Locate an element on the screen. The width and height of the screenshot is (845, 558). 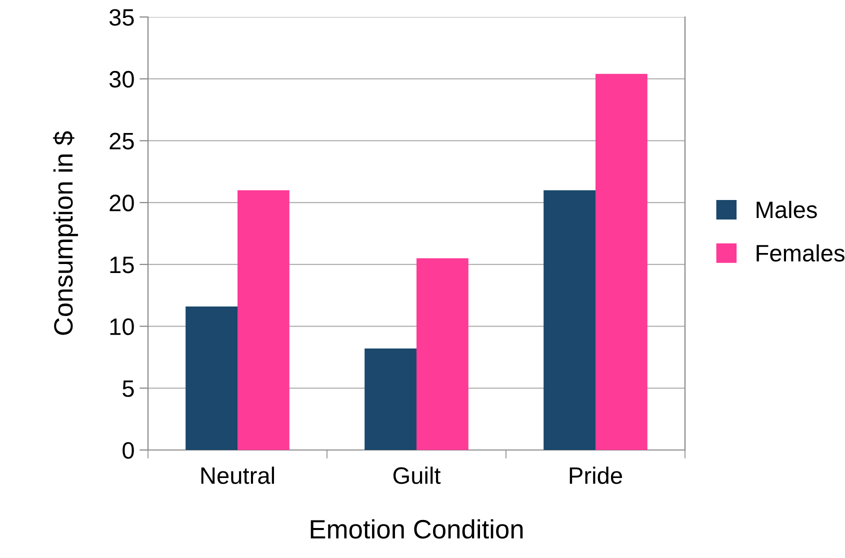
x-tick-label: Neutral is located at coordinates (237, 475).